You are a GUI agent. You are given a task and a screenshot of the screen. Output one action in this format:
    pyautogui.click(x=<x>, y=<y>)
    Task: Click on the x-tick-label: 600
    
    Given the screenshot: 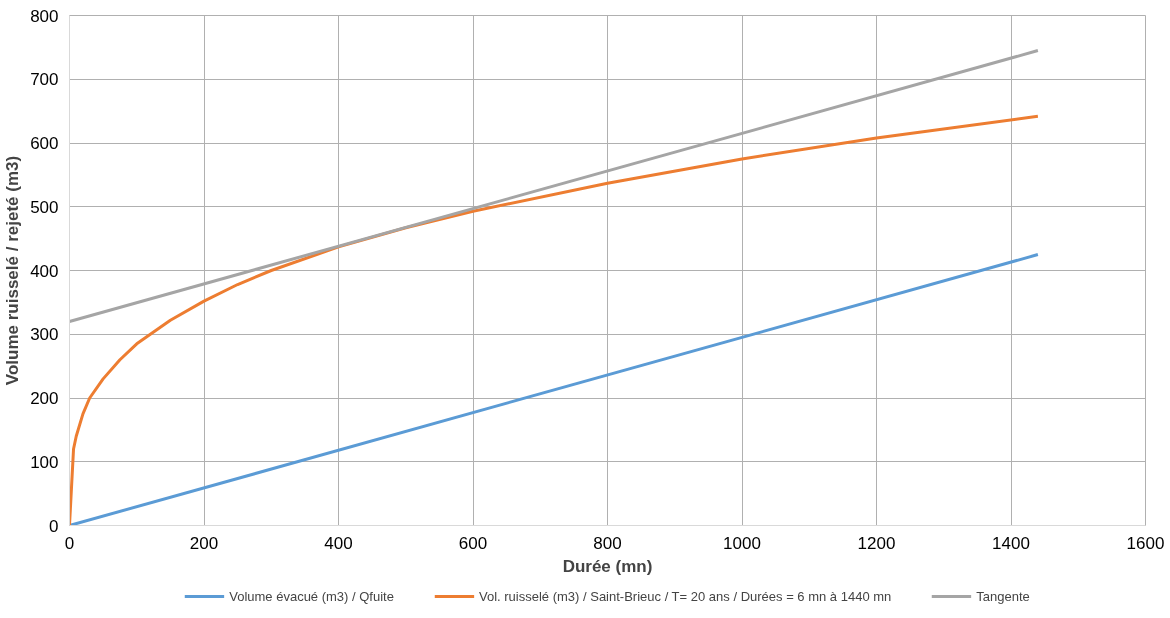 What is the action you would take?
    pyautogui.click(x=473, y=543)
    